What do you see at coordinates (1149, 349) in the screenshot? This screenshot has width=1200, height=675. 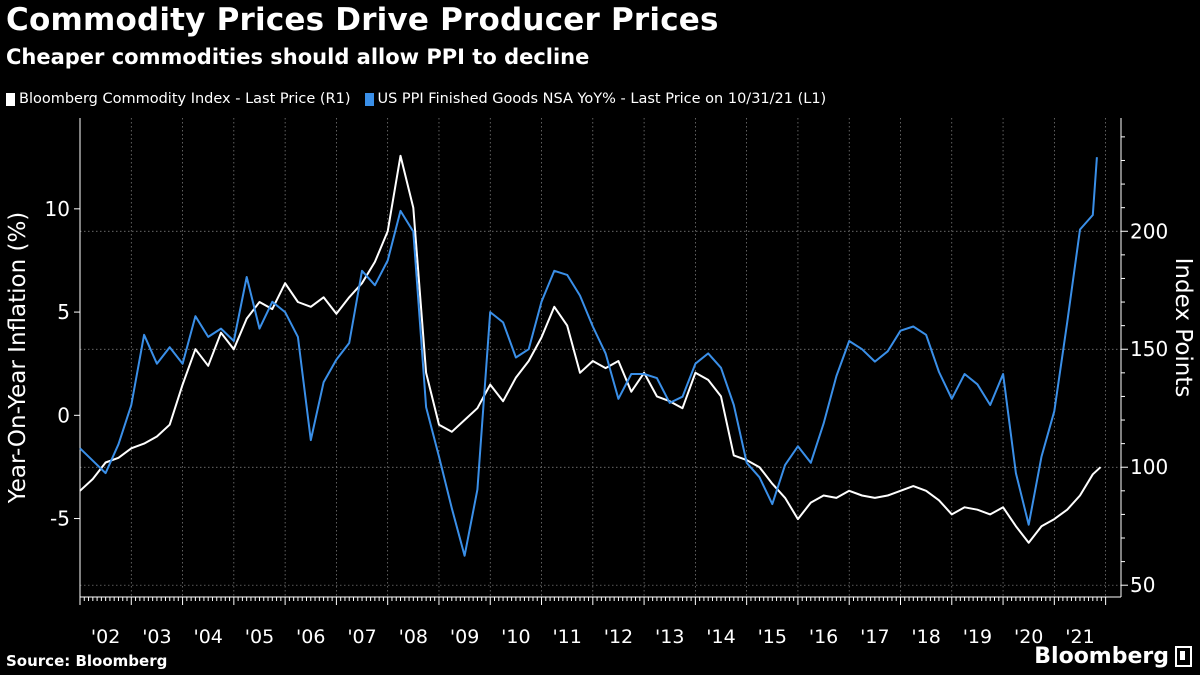 I see `right-tick-label: 150` at bounding box center [1149, 349].